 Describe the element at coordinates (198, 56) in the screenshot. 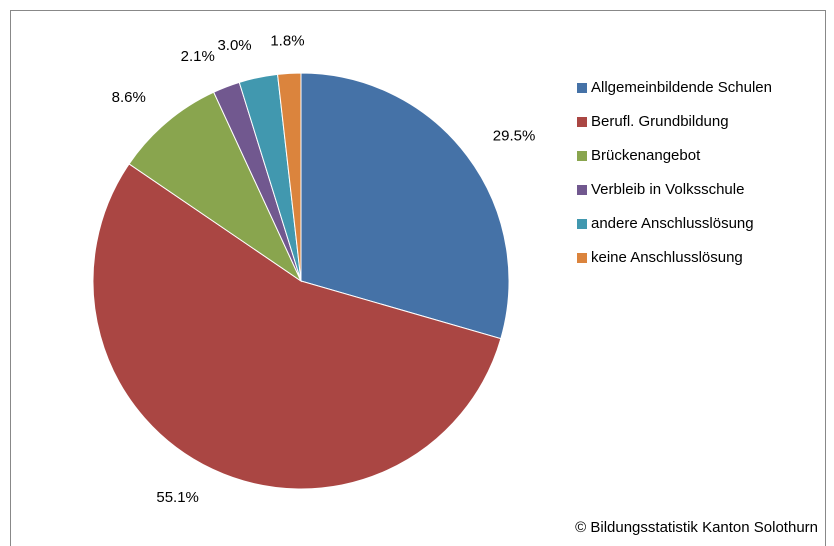

I see `data-label: 2.1%` at that location.